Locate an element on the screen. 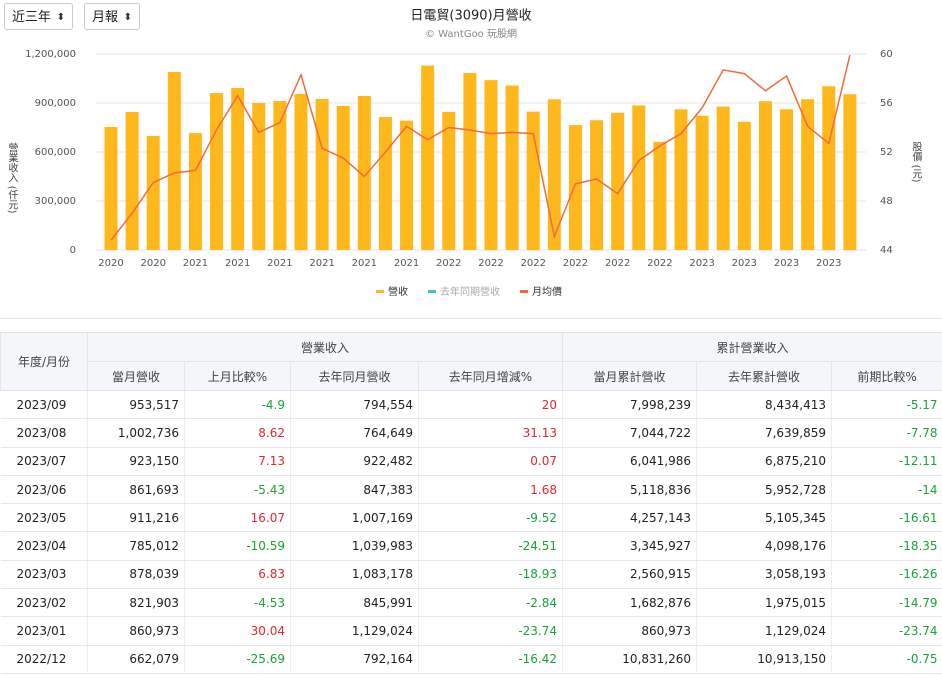 This screenshot has height=676, width=942. value-cell: 953,517 is located at coordinates (136, 405).